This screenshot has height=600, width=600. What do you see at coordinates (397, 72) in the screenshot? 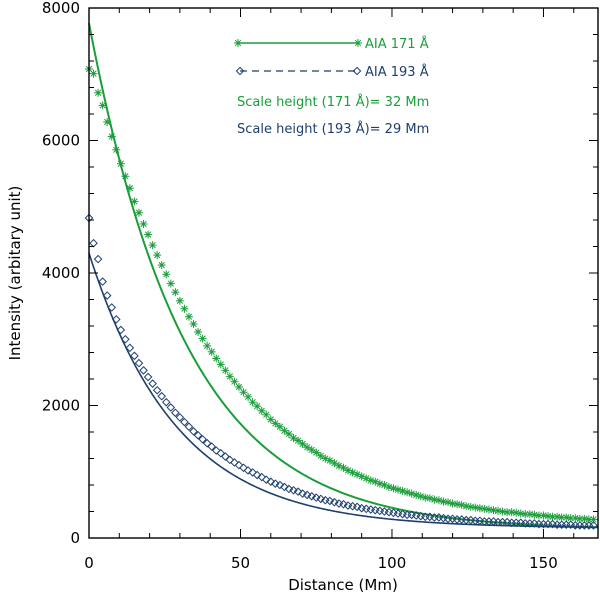
I see `legend-193-label: AIA 193 Å` at bounding box center [397, 72].